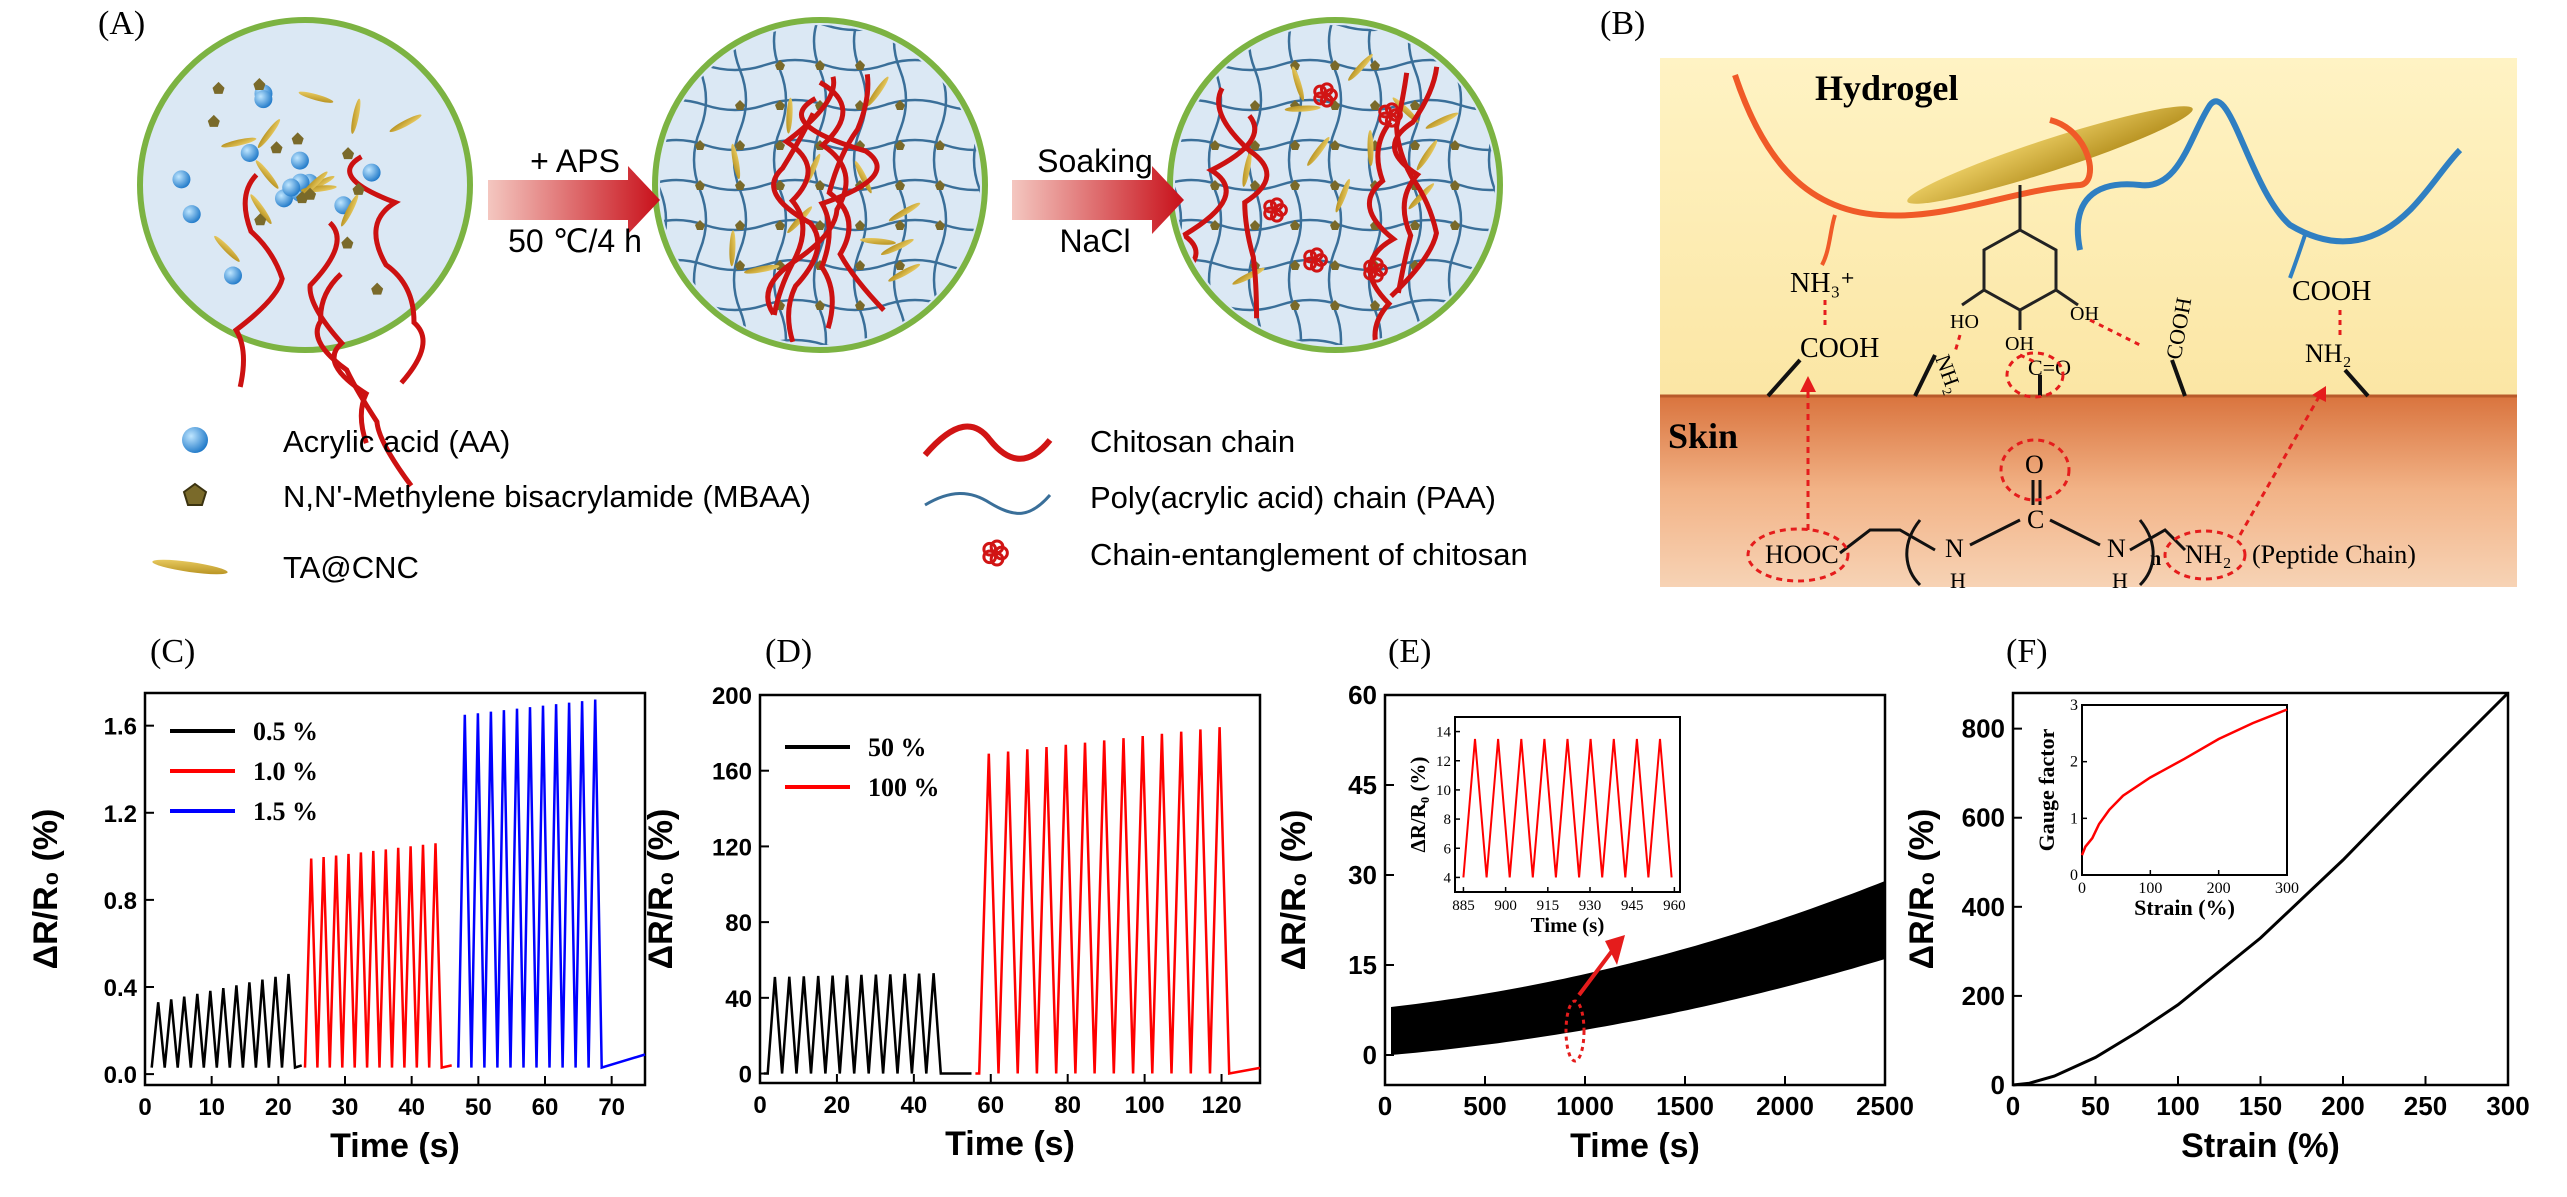 The width and height of the screenshot is (2567, 1197). I want to click on inset-x-tick-label: 960, so click(1674, 906).